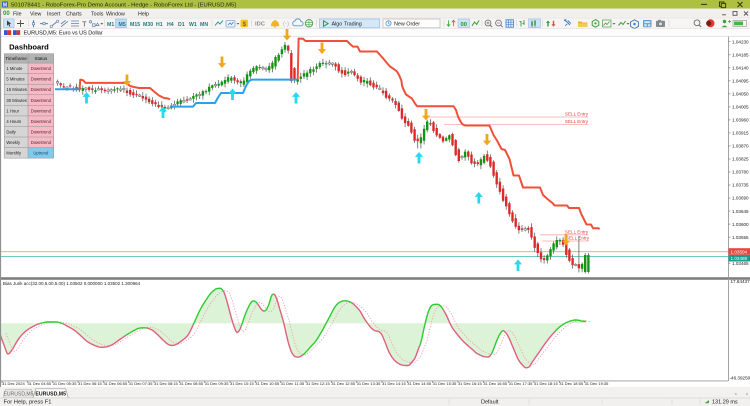 The width and height of the screenshot is (750, 406). What do you see at coordinates (597, 383) in the screenshot?
I see `svg-text: 31 Dec 19:35` at bounding box center [597, 383].